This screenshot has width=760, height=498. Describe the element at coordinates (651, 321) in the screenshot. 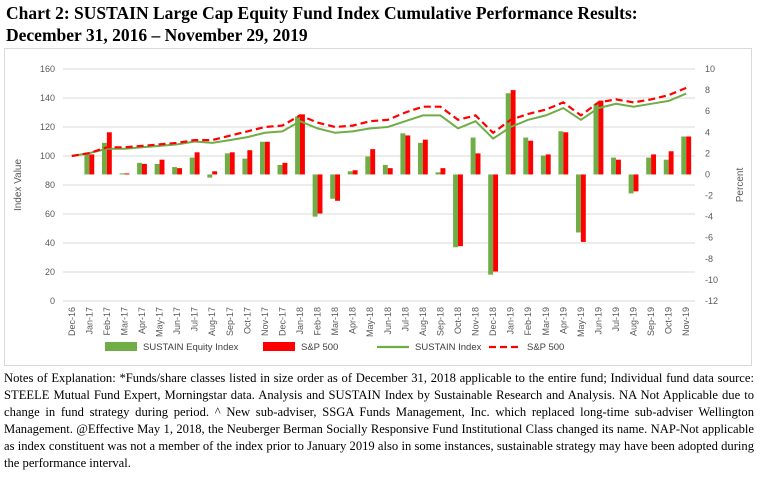

I see `x-tick-label: Sep-19` at that location.